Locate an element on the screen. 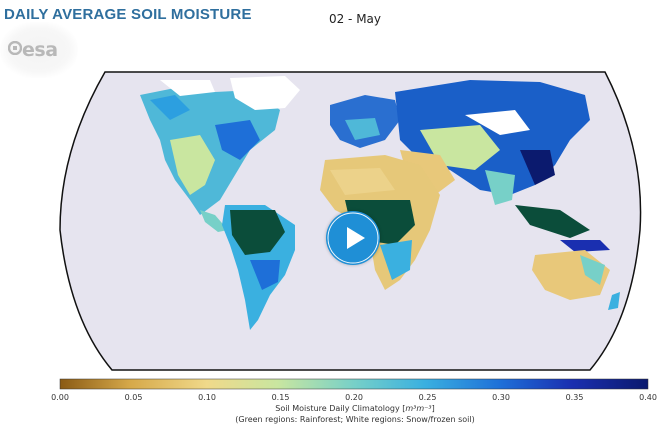 Image resolution: width=670 pixels, height=435 pixels. page-title: DAILY AVERAGE SOIL MOISTURE is located at coordinates (128, 14).